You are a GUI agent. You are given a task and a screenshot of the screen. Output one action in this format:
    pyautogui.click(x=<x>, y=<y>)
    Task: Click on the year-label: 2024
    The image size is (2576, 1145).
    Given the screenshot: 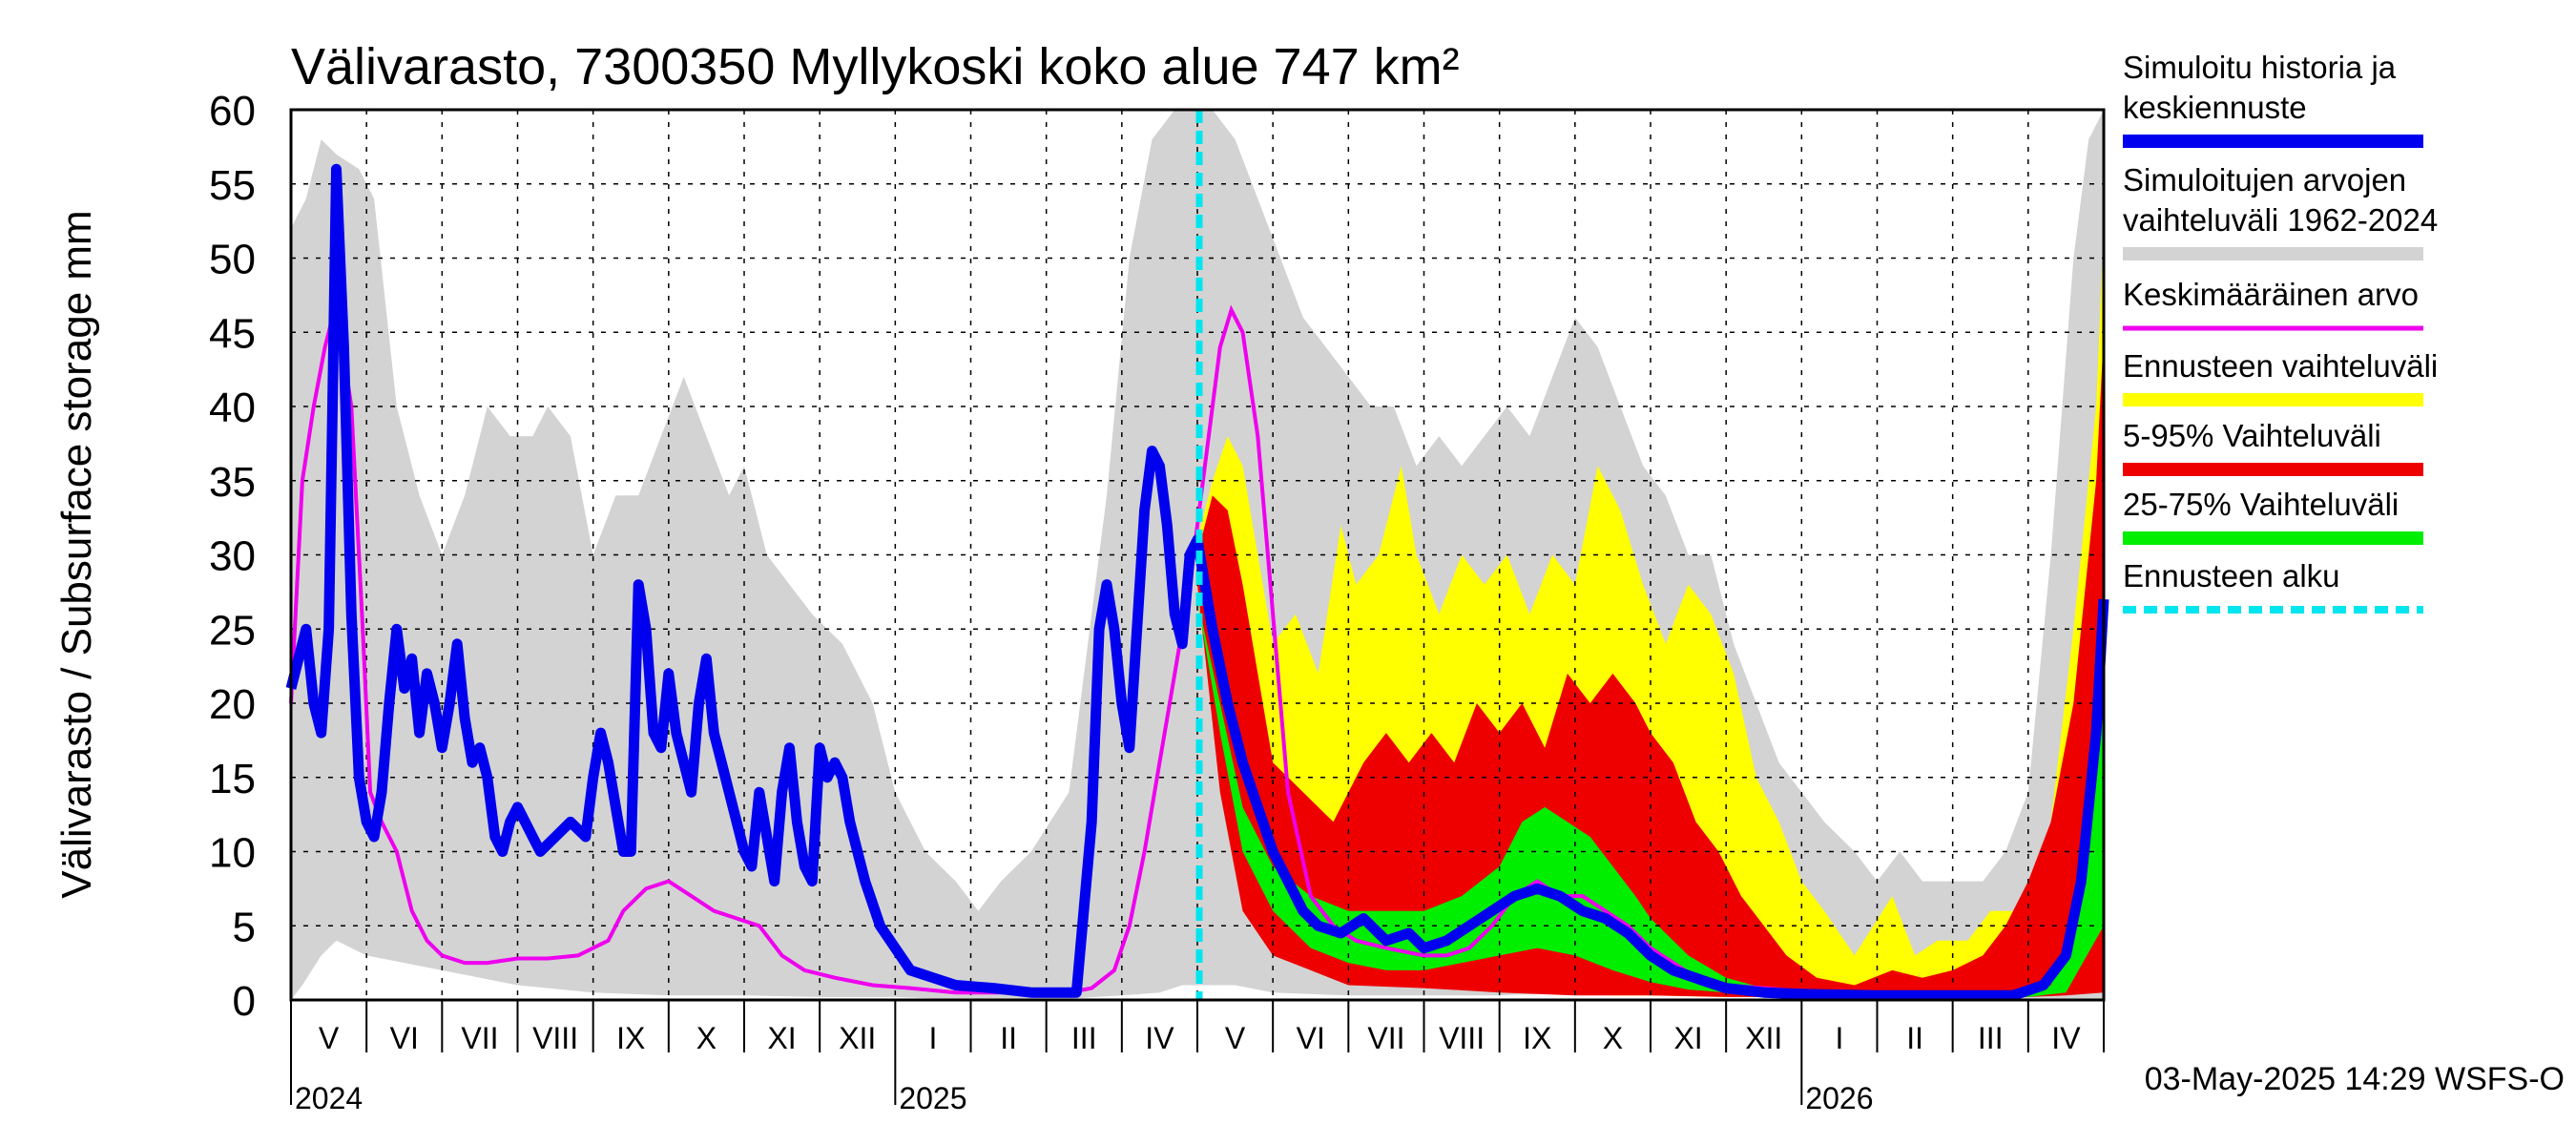 What is the action you would take?
    pyautogui.click(x=329, y=1098)
    